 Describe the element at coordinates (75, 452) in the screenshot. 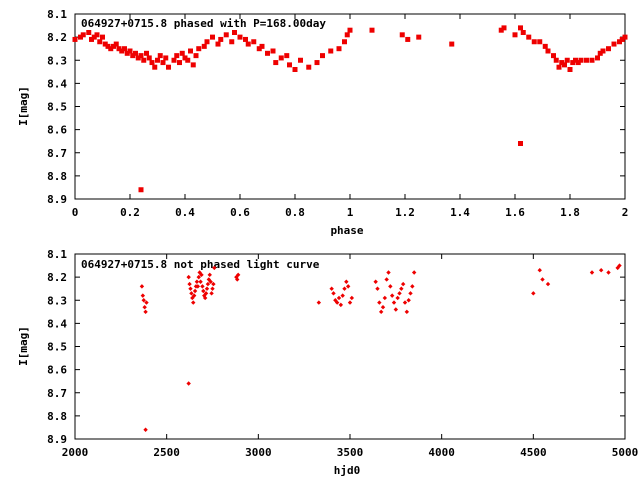

I see `x-tick-label: 2000` at that location.